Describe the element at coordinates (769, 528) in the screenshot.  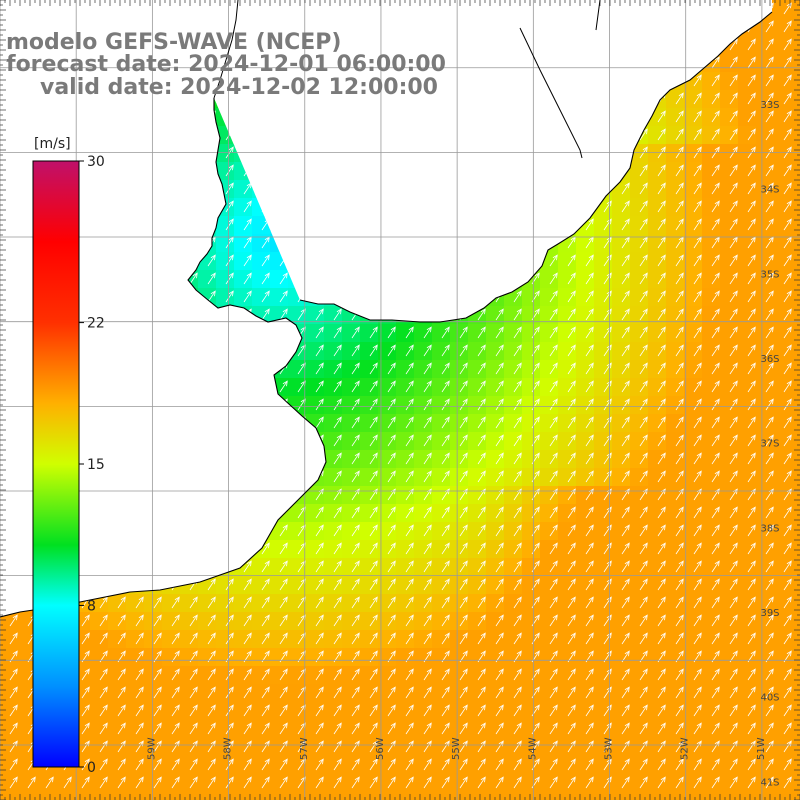
I see `lat-label: 38S` at that location.